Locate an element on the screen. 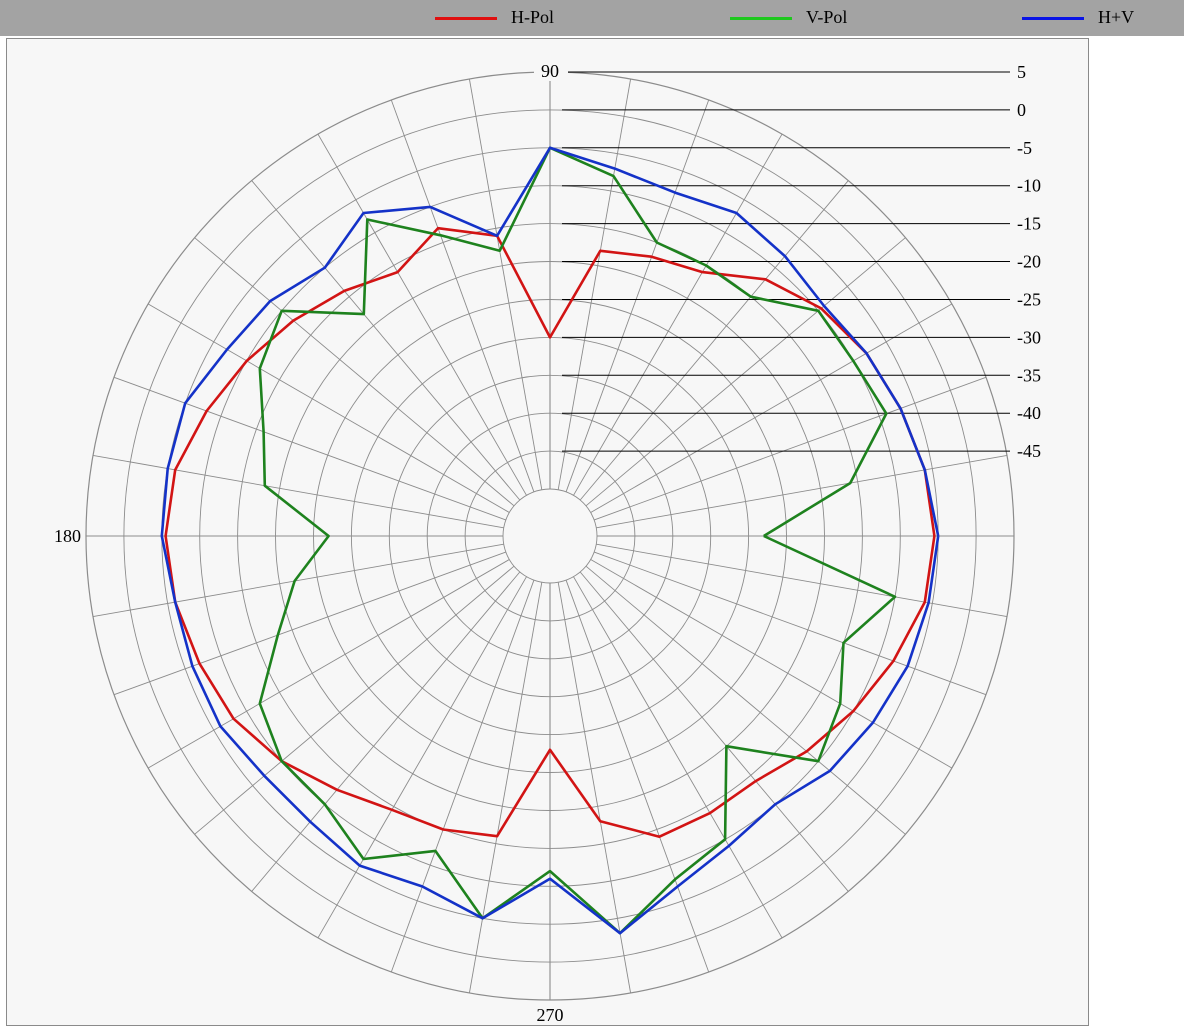 Image resolution: width=1184 pixels, height=1032 pixels. radial-tick-label: -20 is located at coordinates (1029, 262).